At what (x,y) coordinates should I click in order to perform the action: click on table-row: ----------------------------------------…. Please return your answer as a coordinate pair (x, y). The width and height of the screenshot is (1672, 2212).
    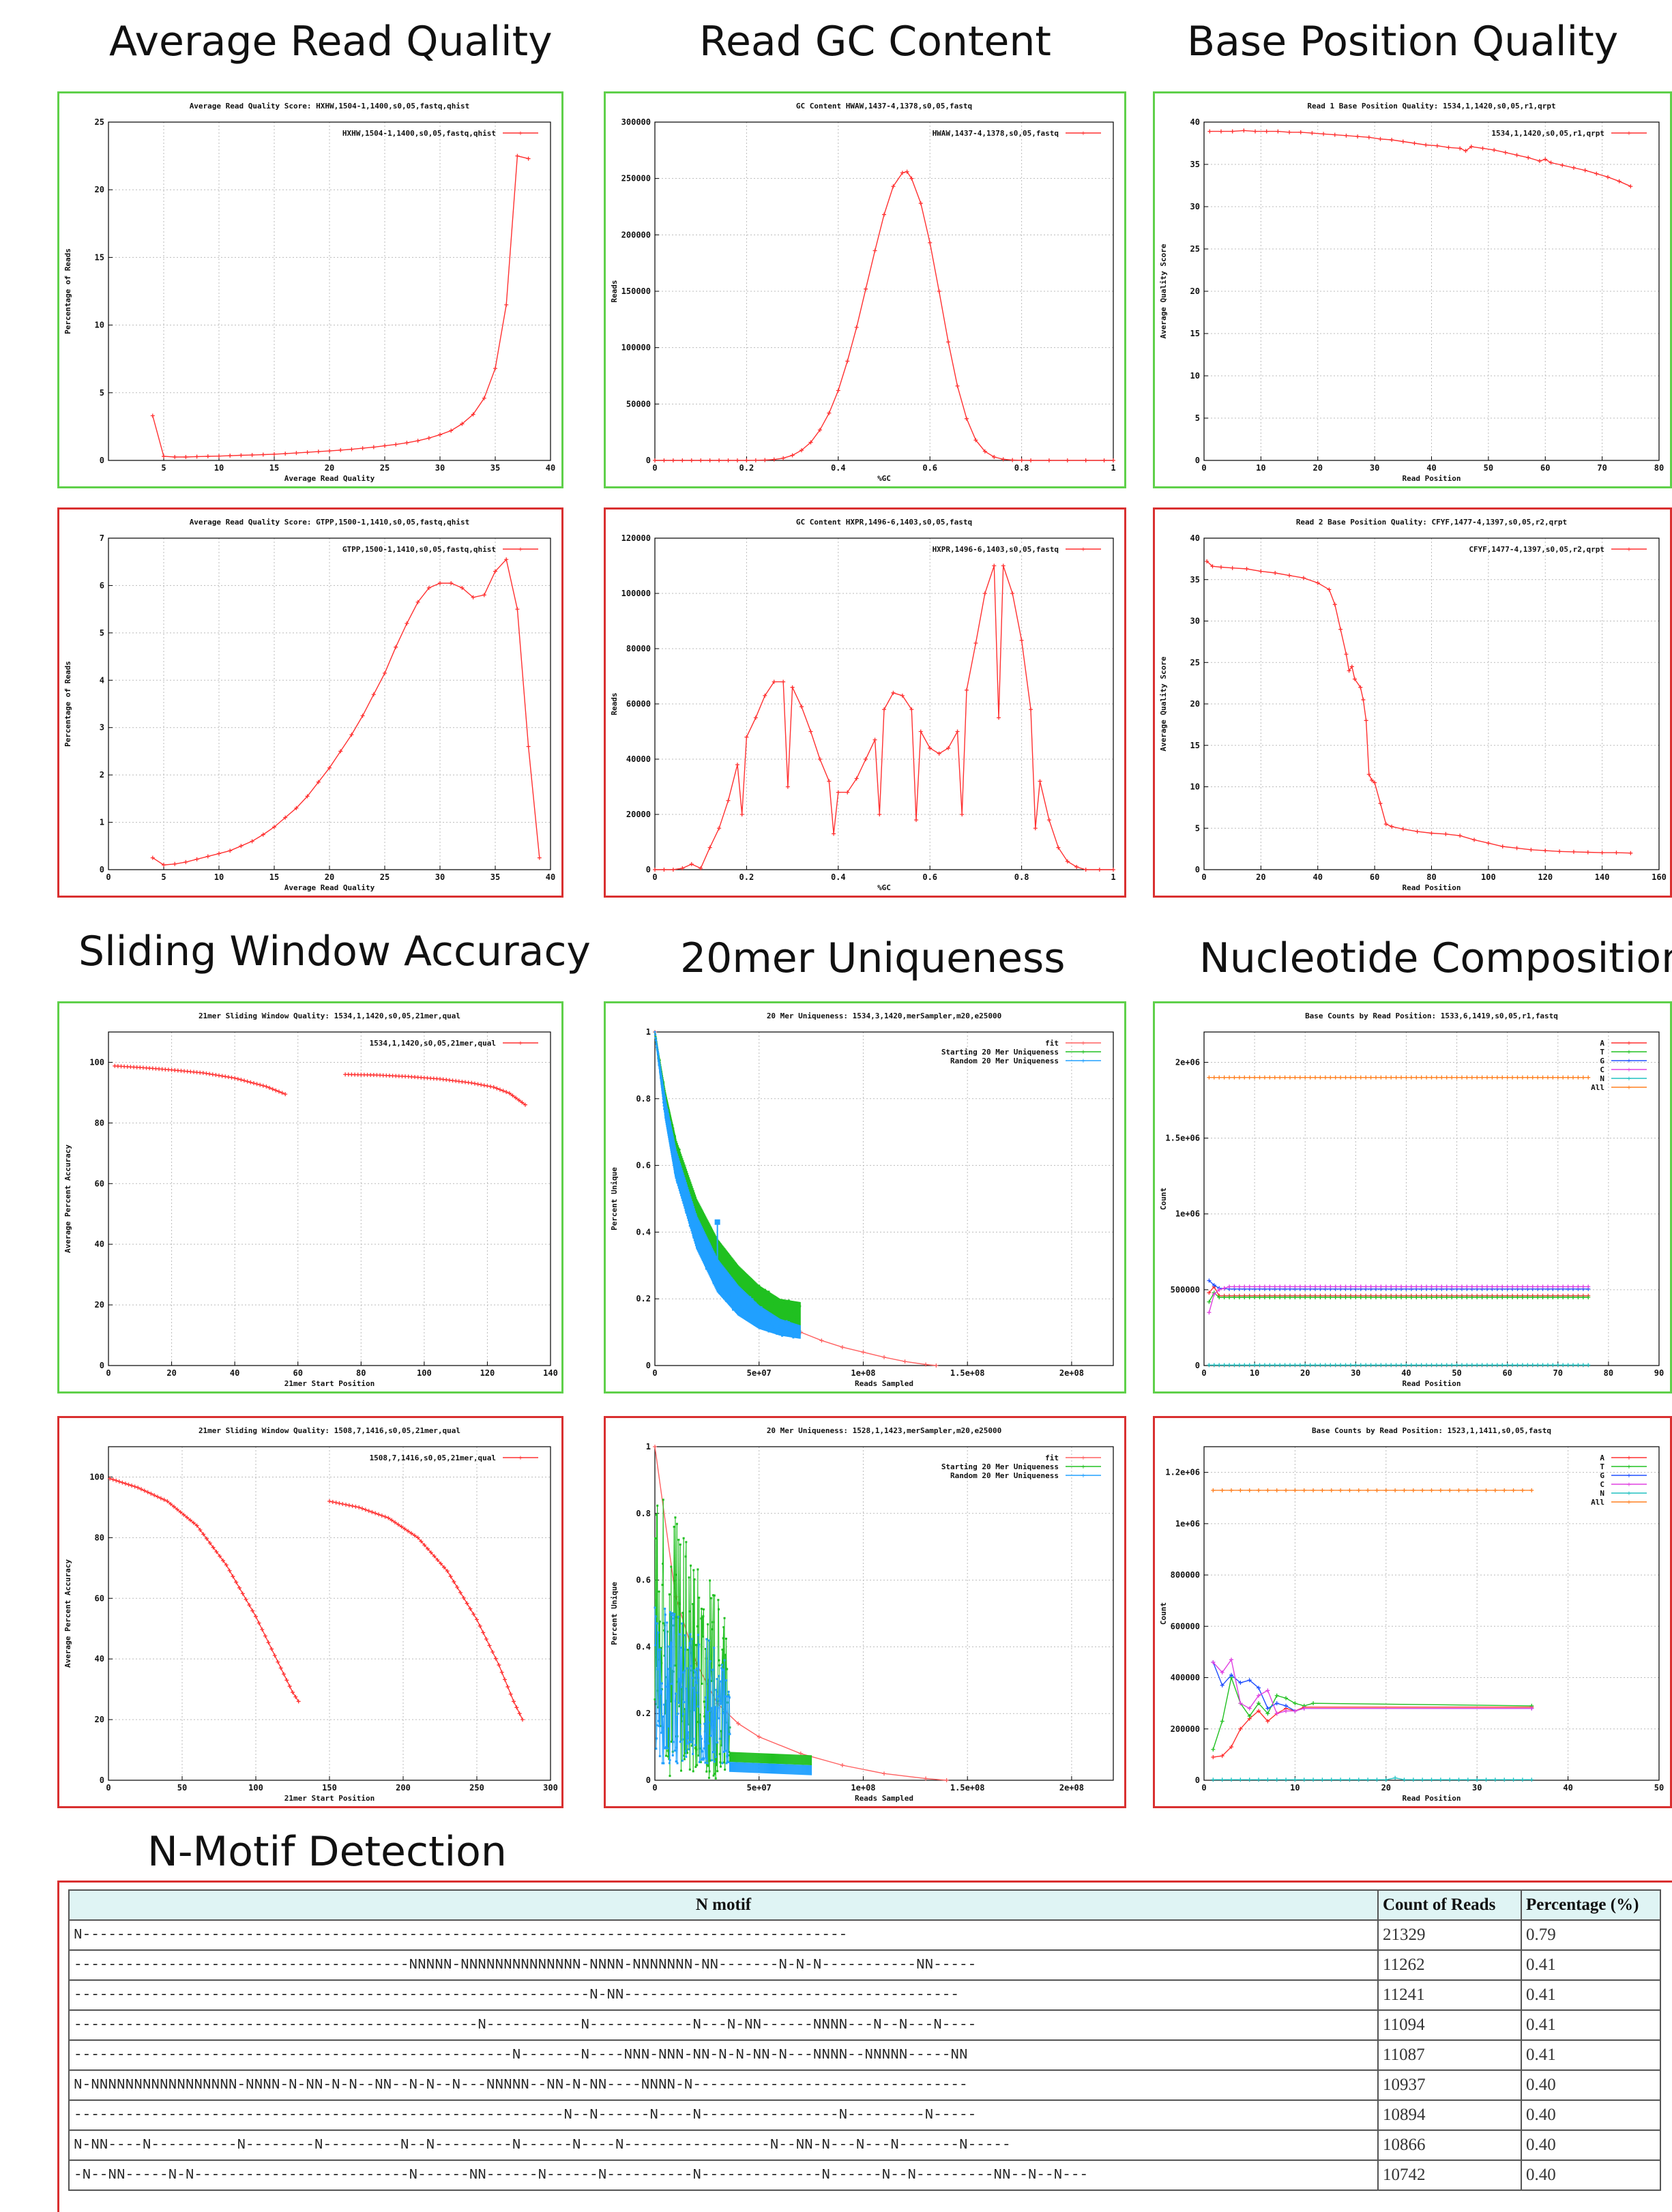
    Looking at the image, I should click on (864, 2115).